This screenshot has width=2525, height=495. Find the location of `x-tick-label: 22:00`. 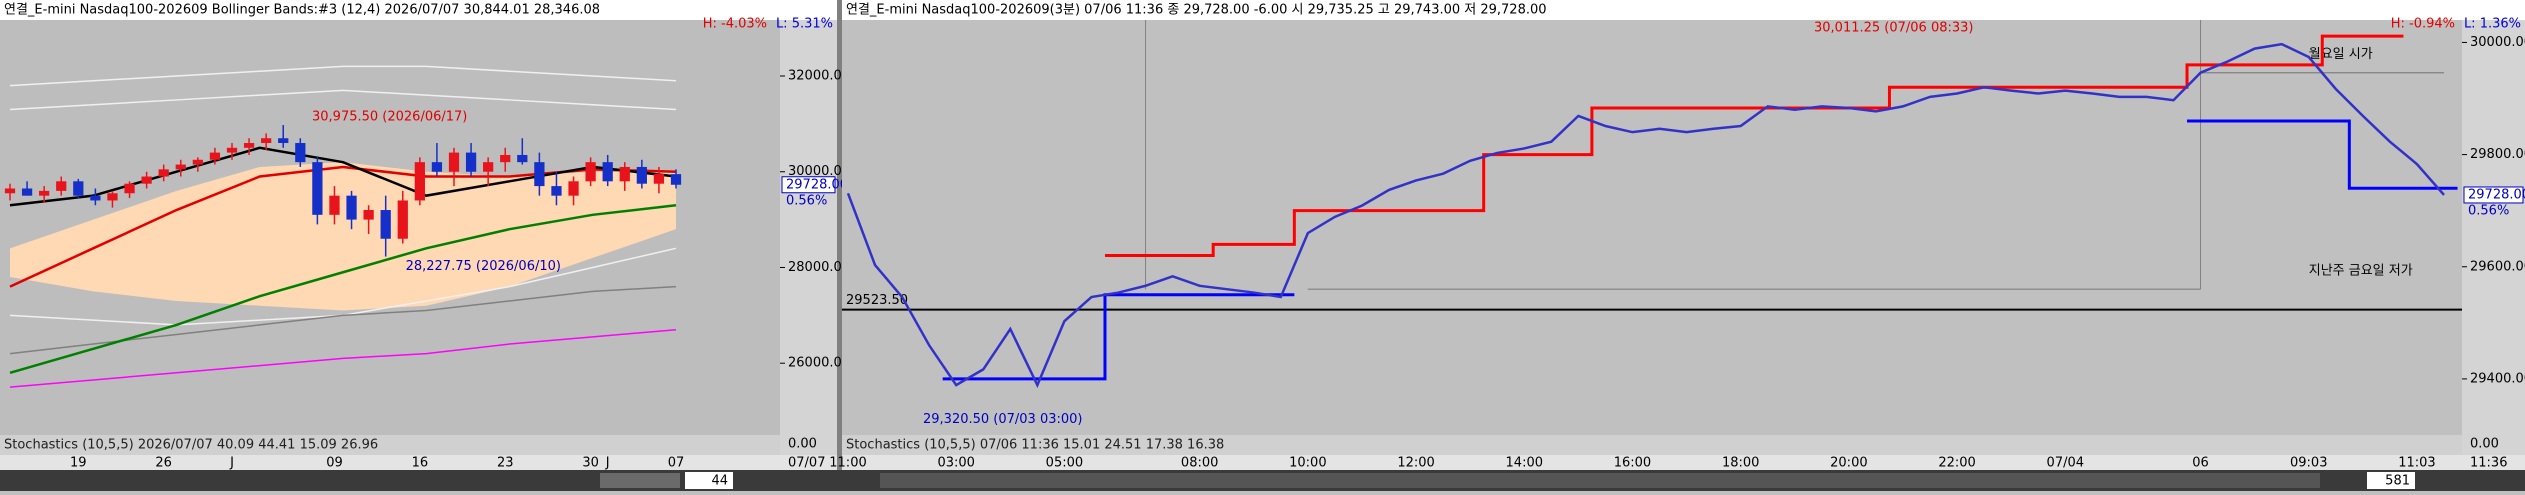

x-tick-label: 22:00 is located at coordinates (1956, 463).